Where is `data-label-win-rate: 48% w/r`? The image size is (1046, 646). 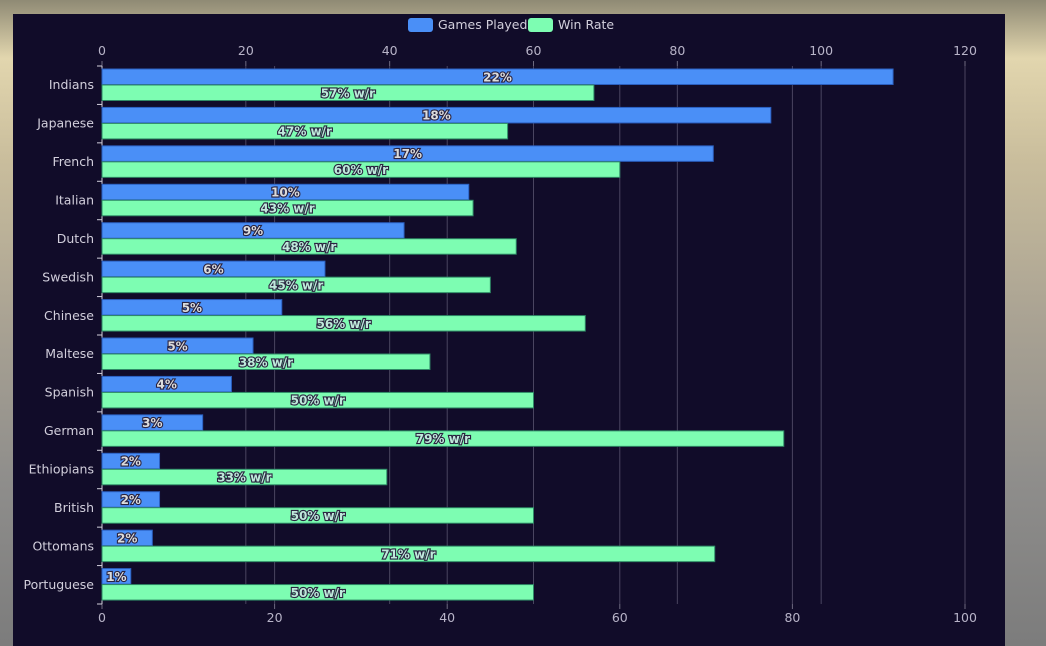 data-label-win-rate: 48% w/r is located at coordinates (309, 247).